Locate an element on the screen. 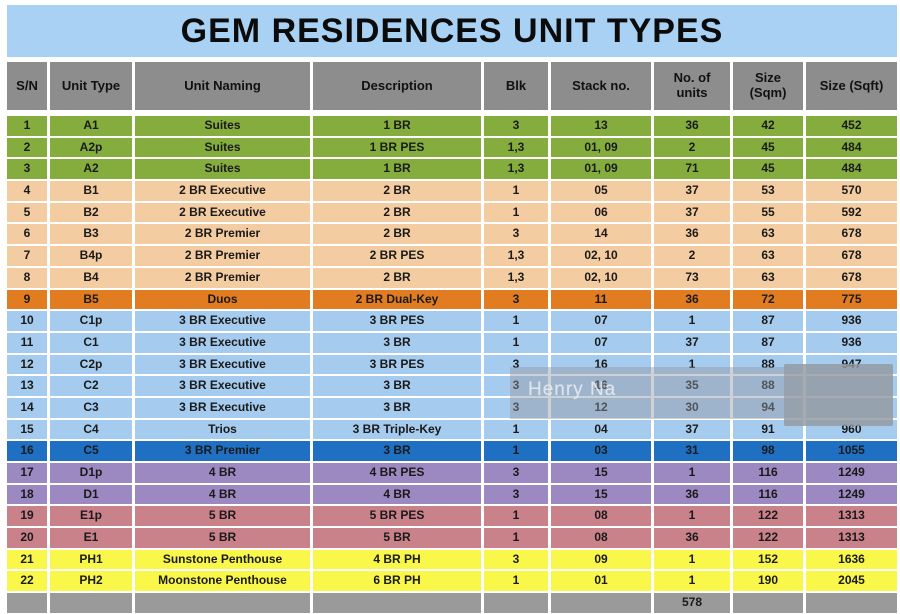 This screenshot has width=900, height=614. table-cell-sn: 6 is located at coordinates (27, 234).